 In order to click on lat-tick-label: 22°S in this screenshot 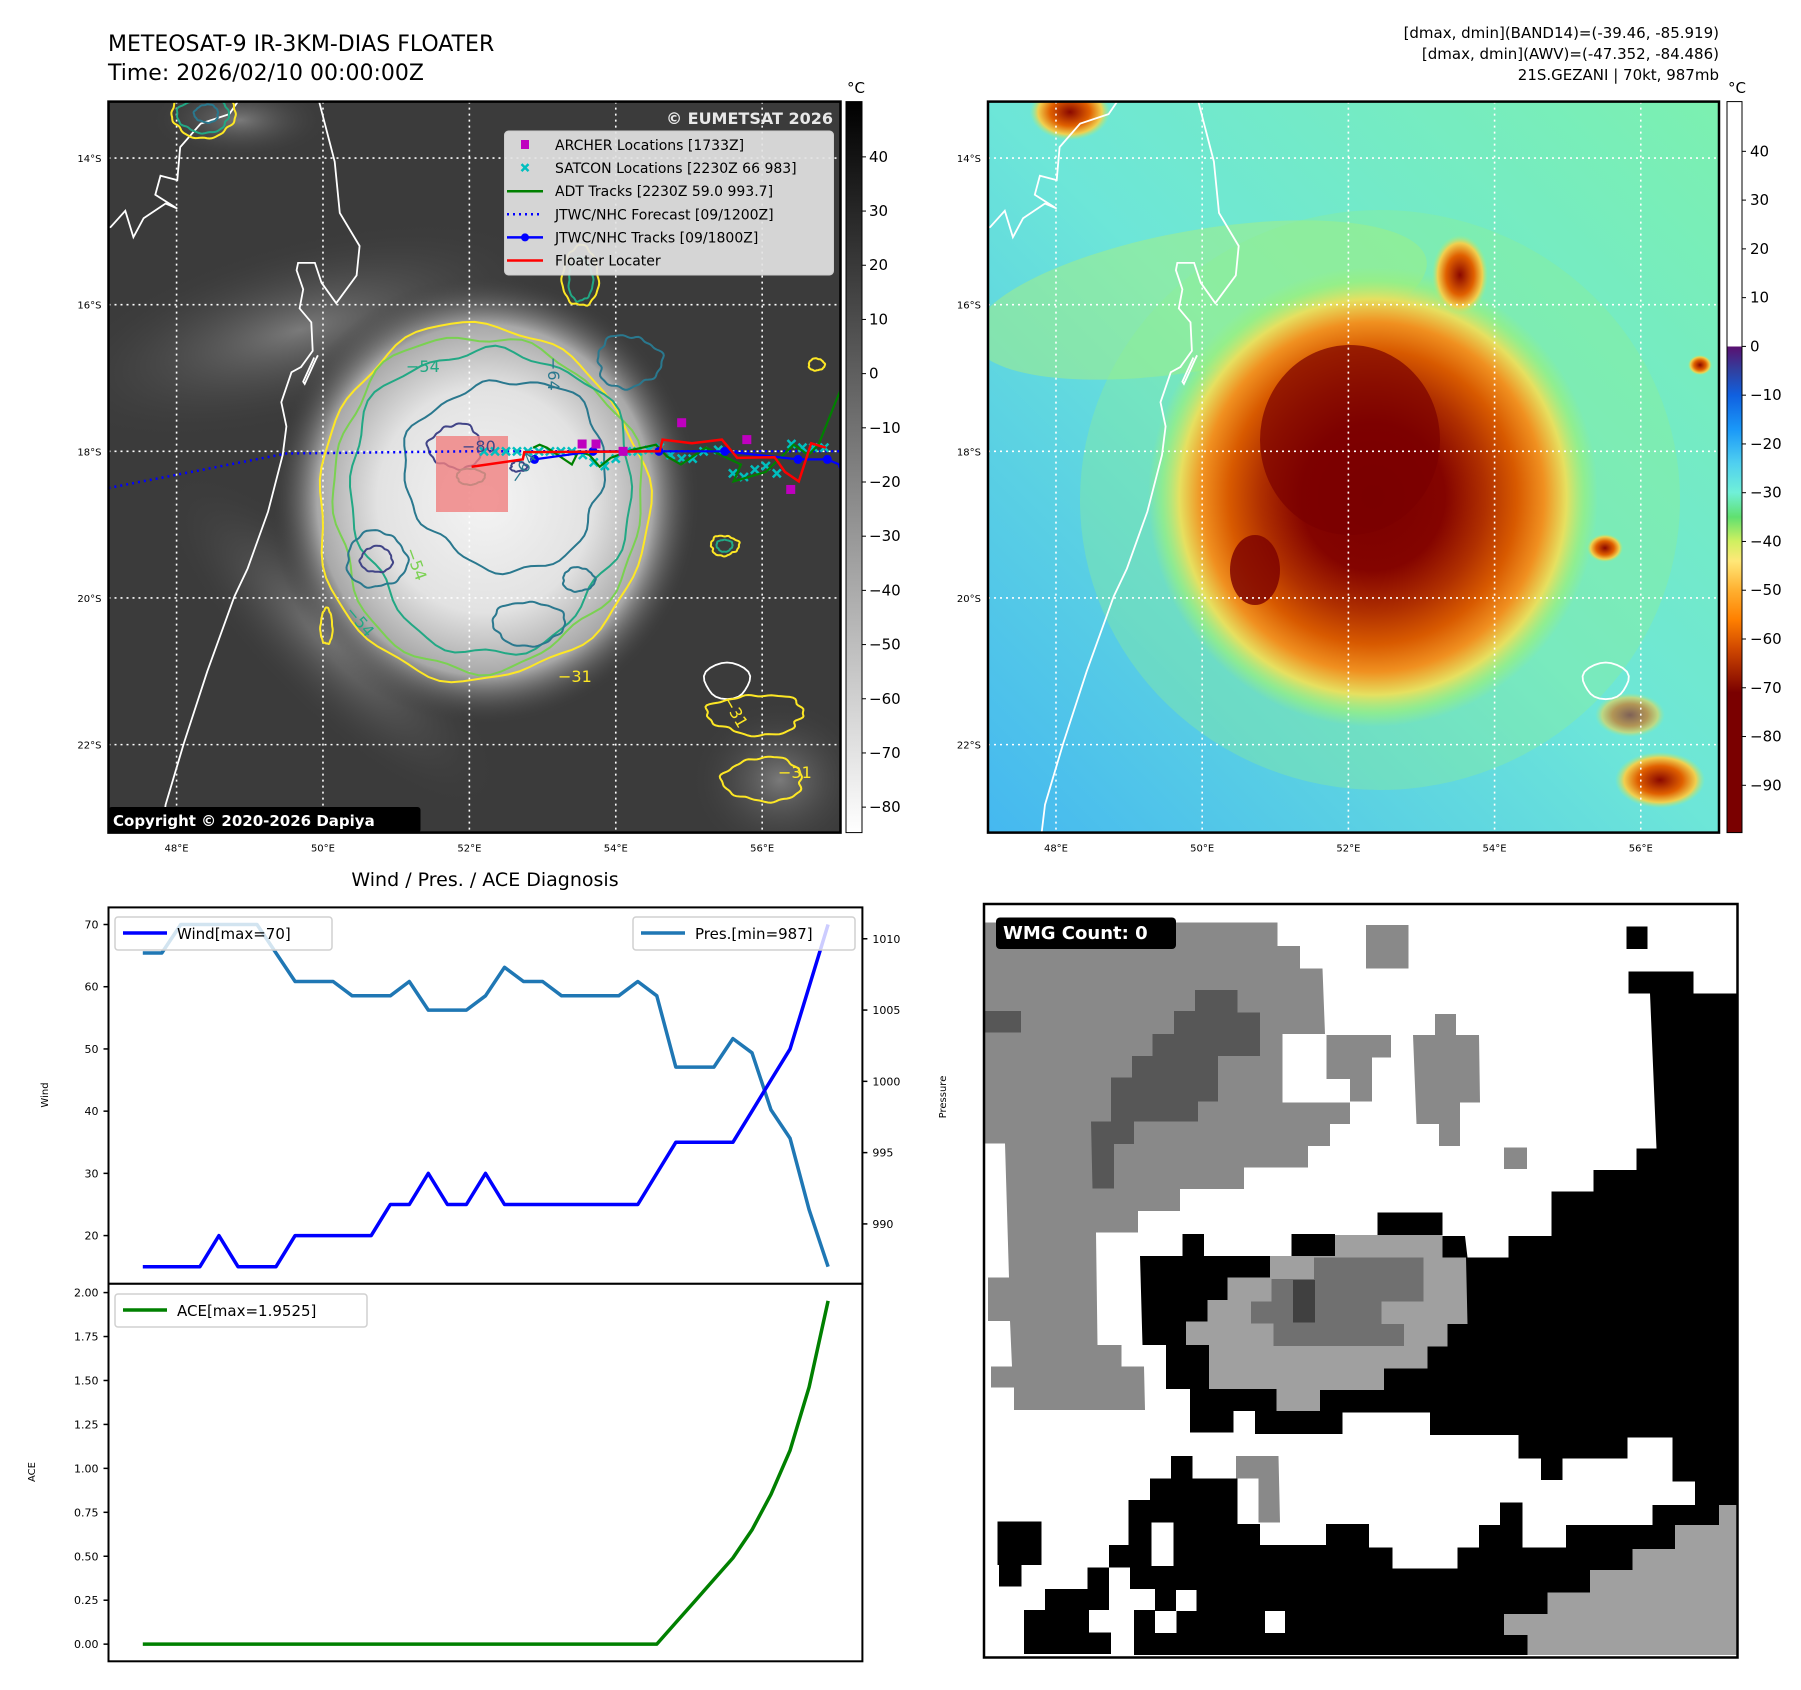, I will do `click(969, 746)`.